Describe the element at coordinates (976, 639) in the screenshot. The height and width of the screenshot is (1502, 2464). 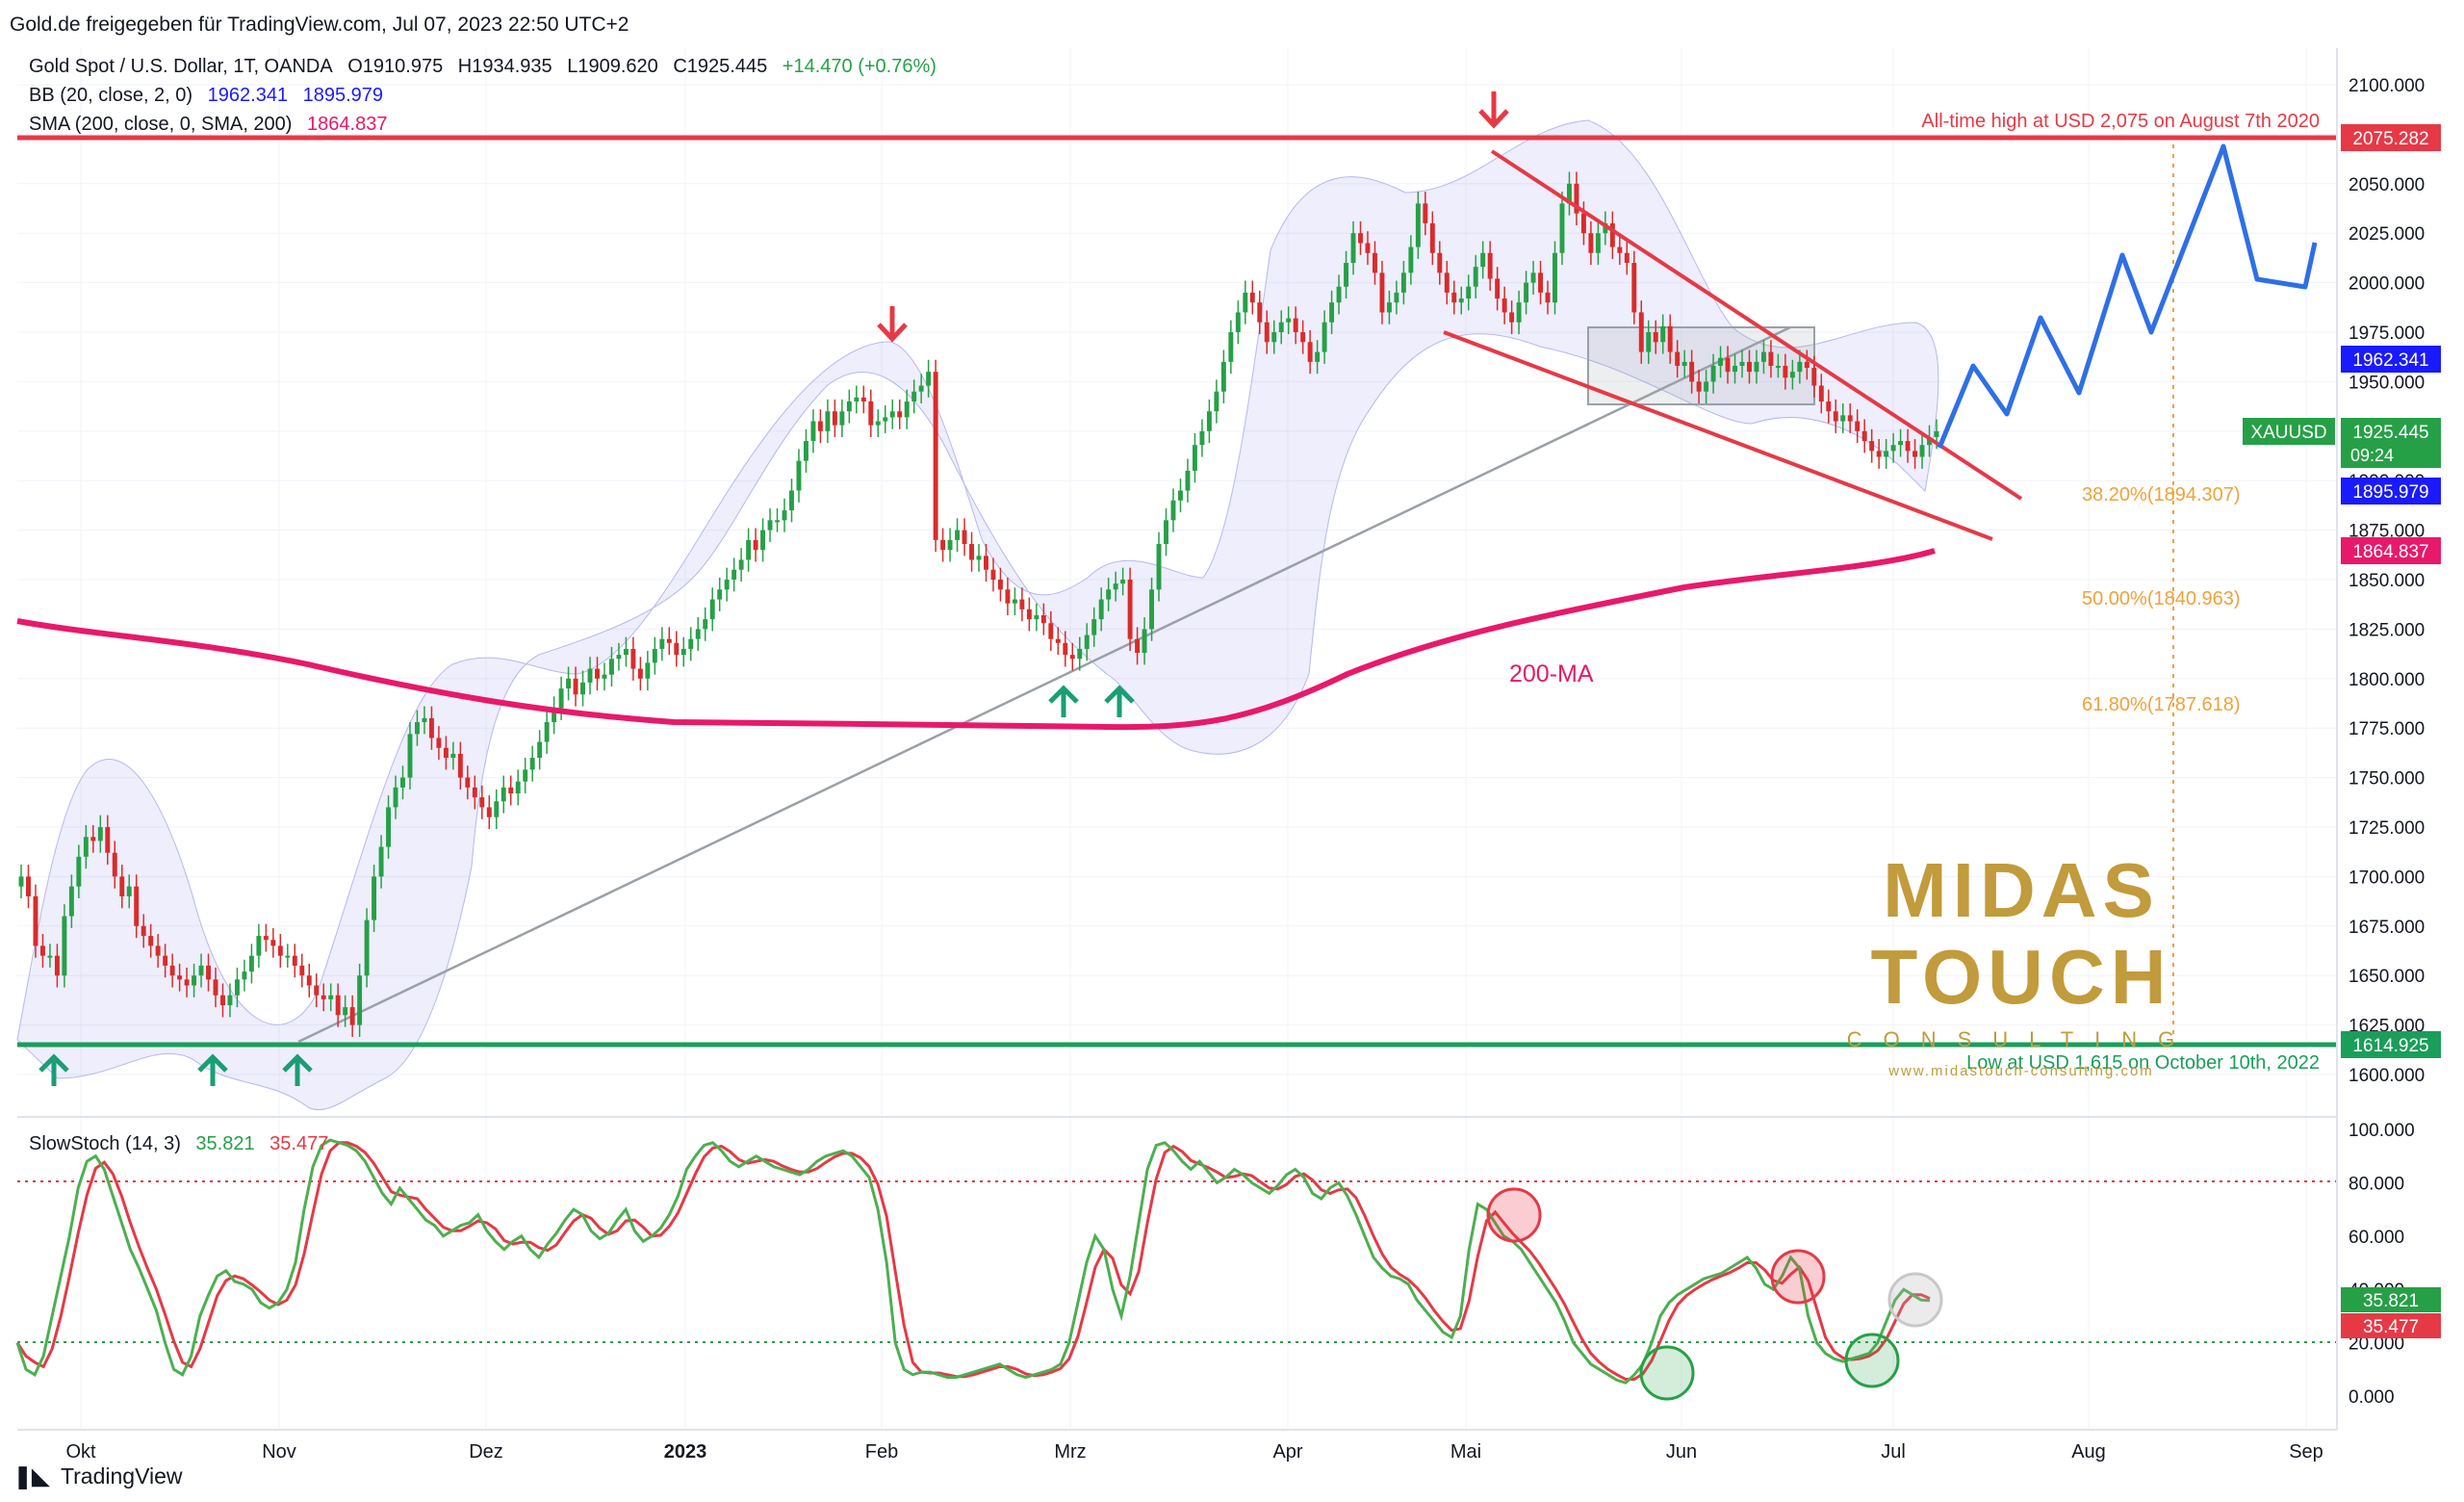
I see `sma-200-line` at that location.